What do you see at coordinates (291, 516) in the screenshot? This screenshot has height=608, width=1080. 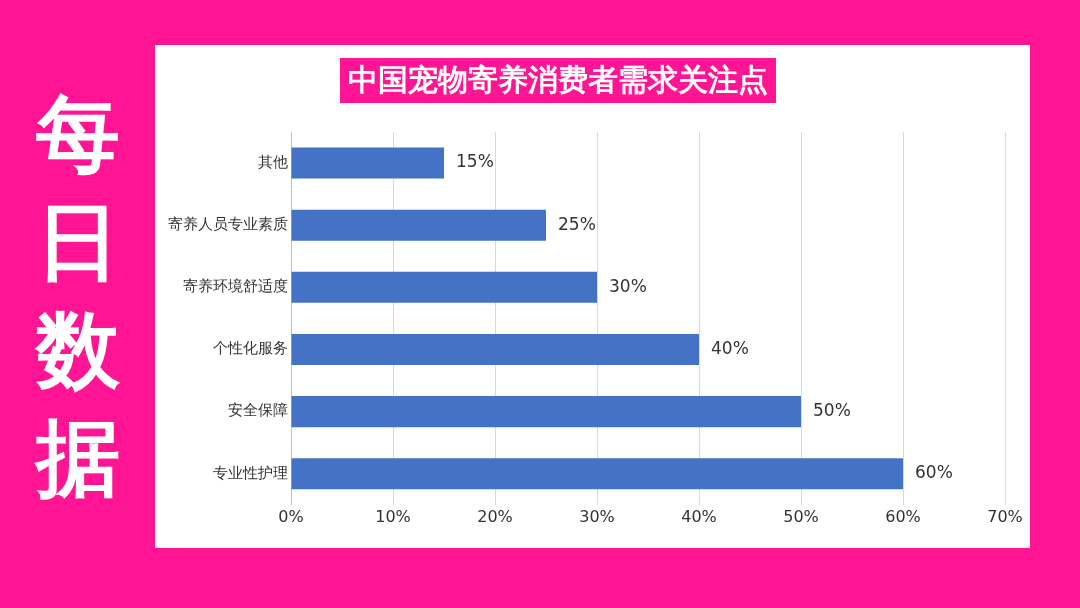 I see `x-tick-label: 0%` at bounding box center [291, 516].